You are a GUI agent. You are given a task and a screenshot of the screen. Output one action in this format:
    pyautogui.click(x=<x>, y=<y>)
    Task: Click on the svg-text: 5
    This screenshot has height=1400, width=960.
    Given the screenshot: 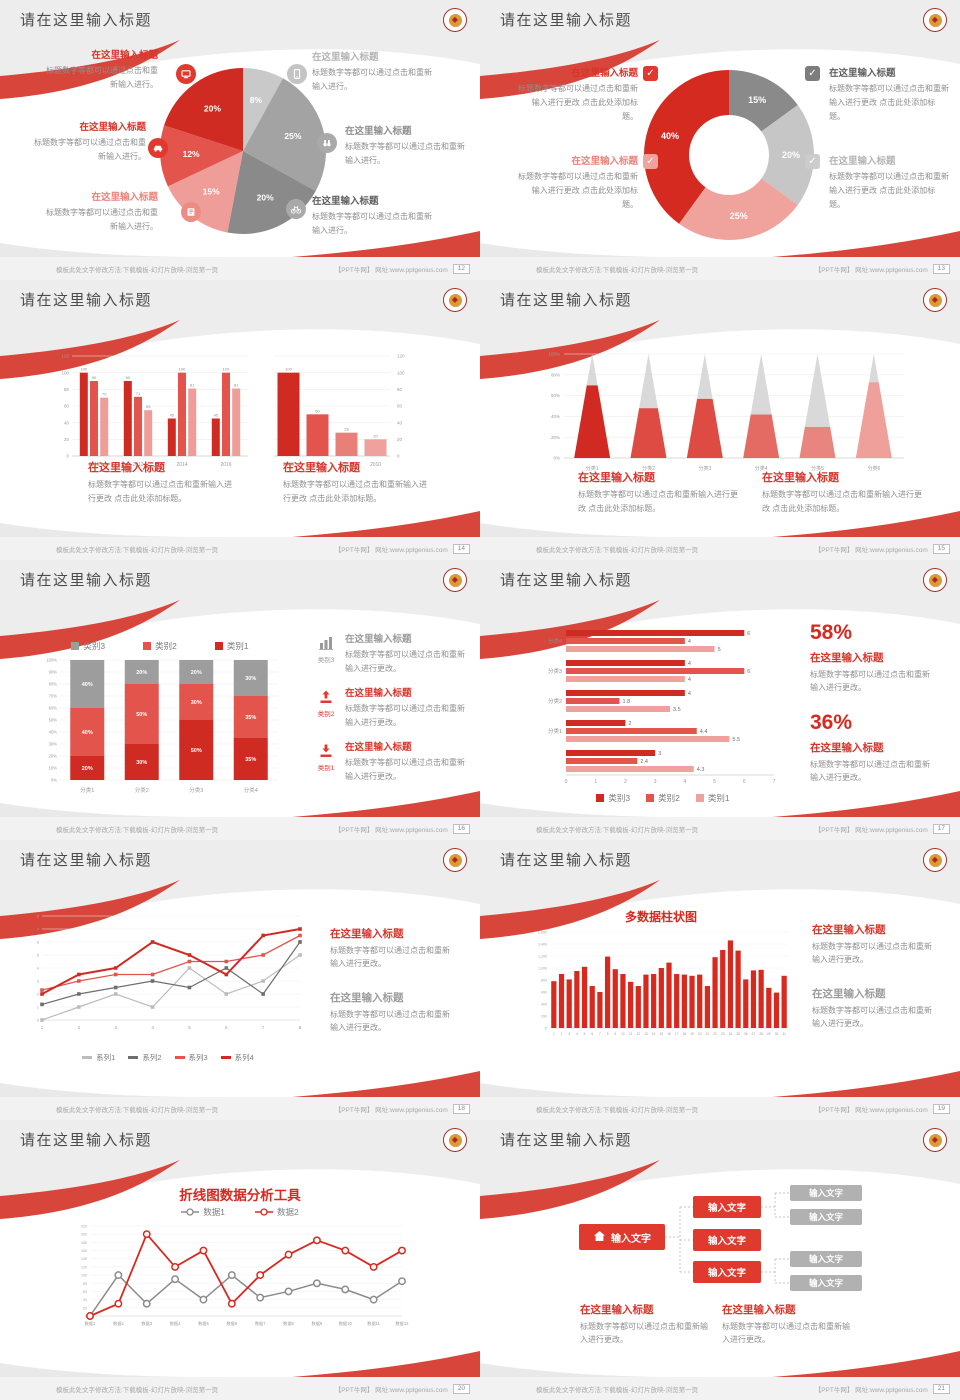 What is the action you would take?
    pyautogui.click(x=585, y=1034)
    